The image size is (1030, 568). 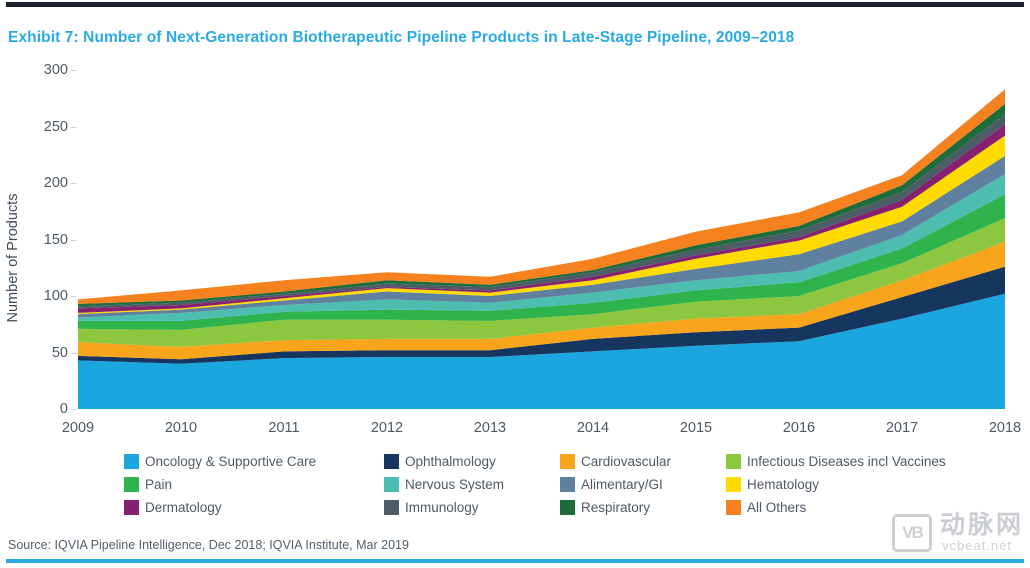 I want to click on watermark-domain: vcbeat.net, so click(x=976, y=545).